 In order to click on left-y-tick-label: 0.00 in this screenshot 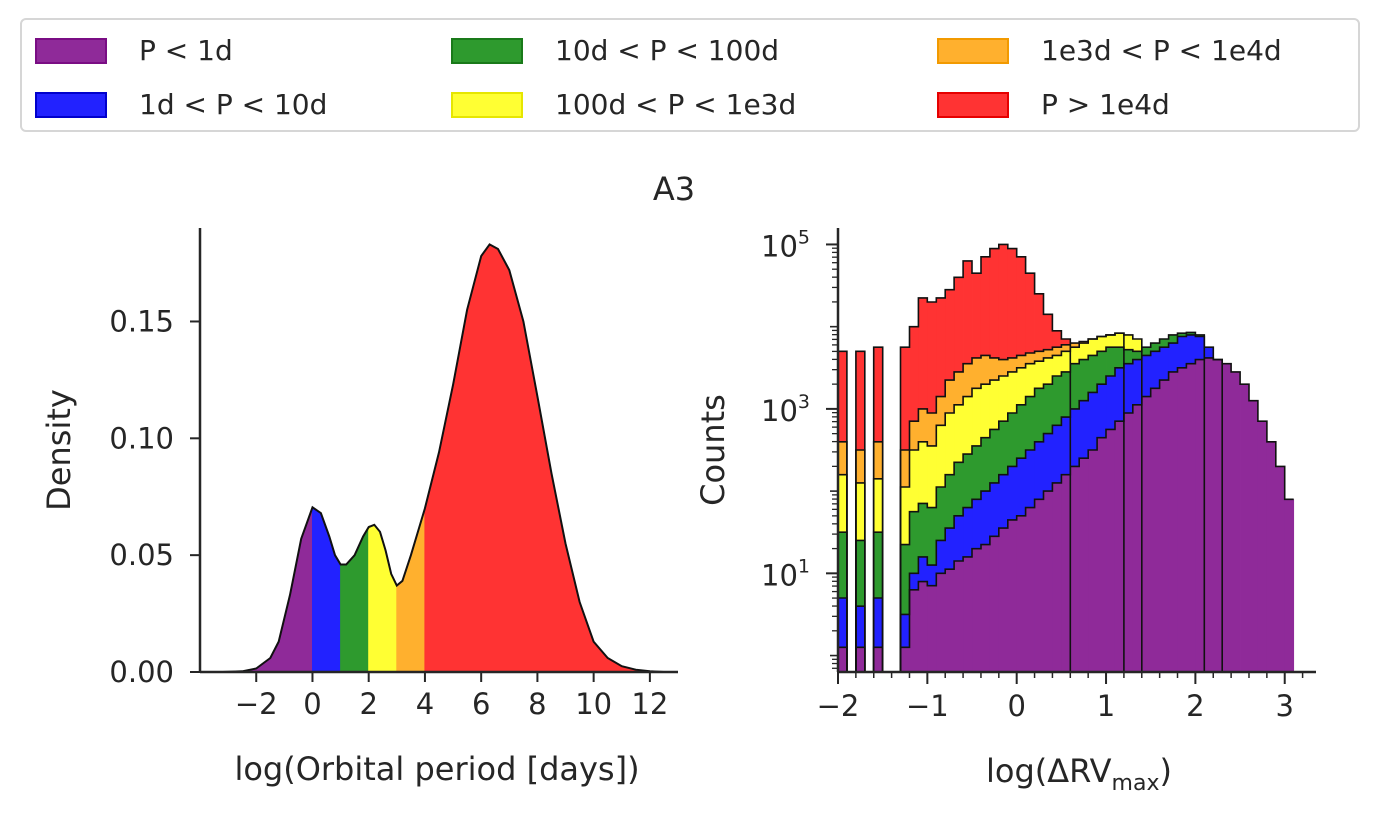, I will do `click(141, 672)`.